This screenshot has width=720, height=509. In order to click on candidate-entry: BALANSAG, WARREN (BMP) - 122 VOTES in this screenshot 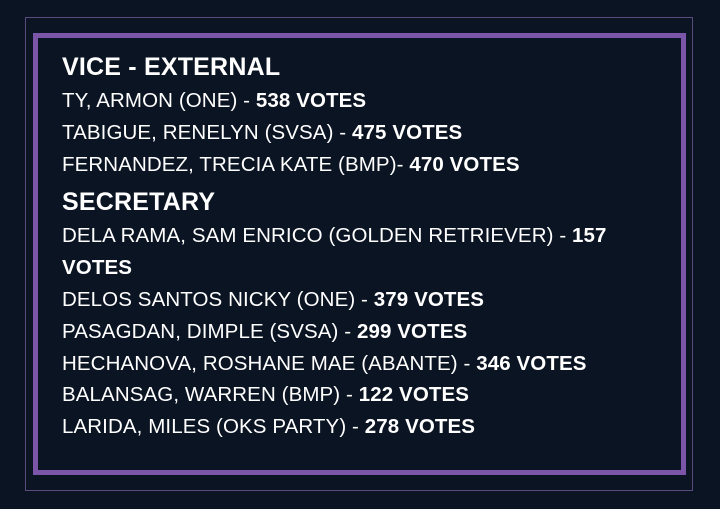, I will do `click(372, 395)`.